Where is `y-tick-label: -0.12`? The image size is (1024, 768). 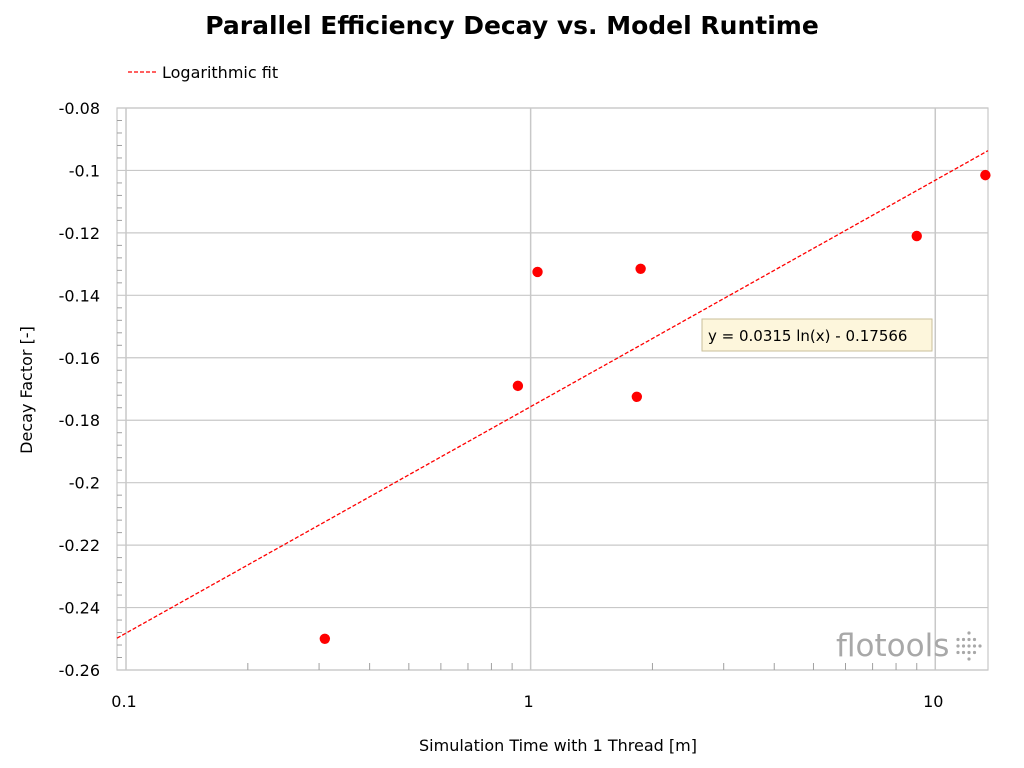
y-tick-label: -0.12 is located at coordinates (79, 233).